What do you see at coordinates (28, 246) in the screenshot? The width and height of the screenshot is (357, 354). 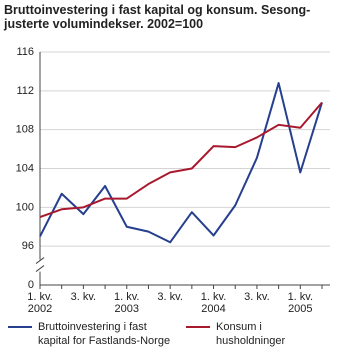 I see `y-tick-label: 96` at bounding box center [28, 246].